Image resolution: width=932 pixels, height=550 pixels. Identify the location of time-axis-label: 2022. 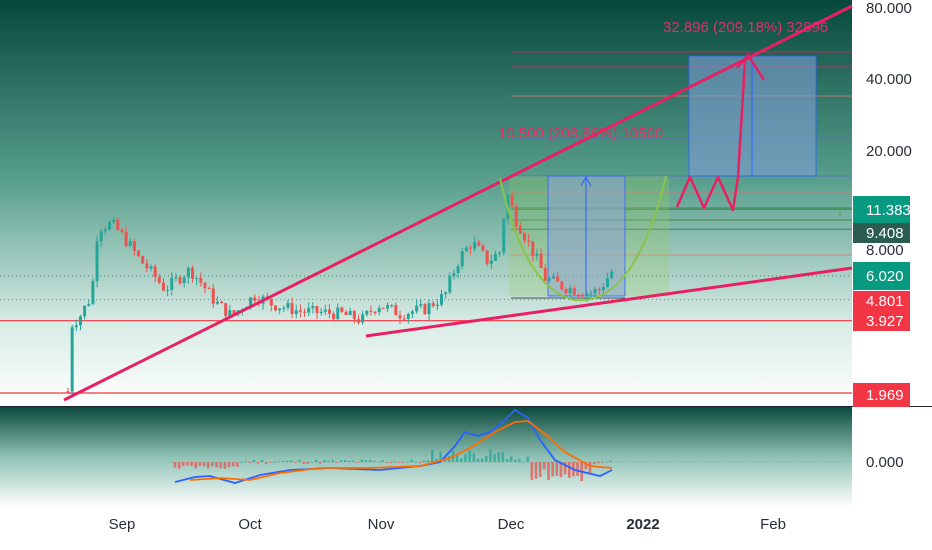
(642, 524).